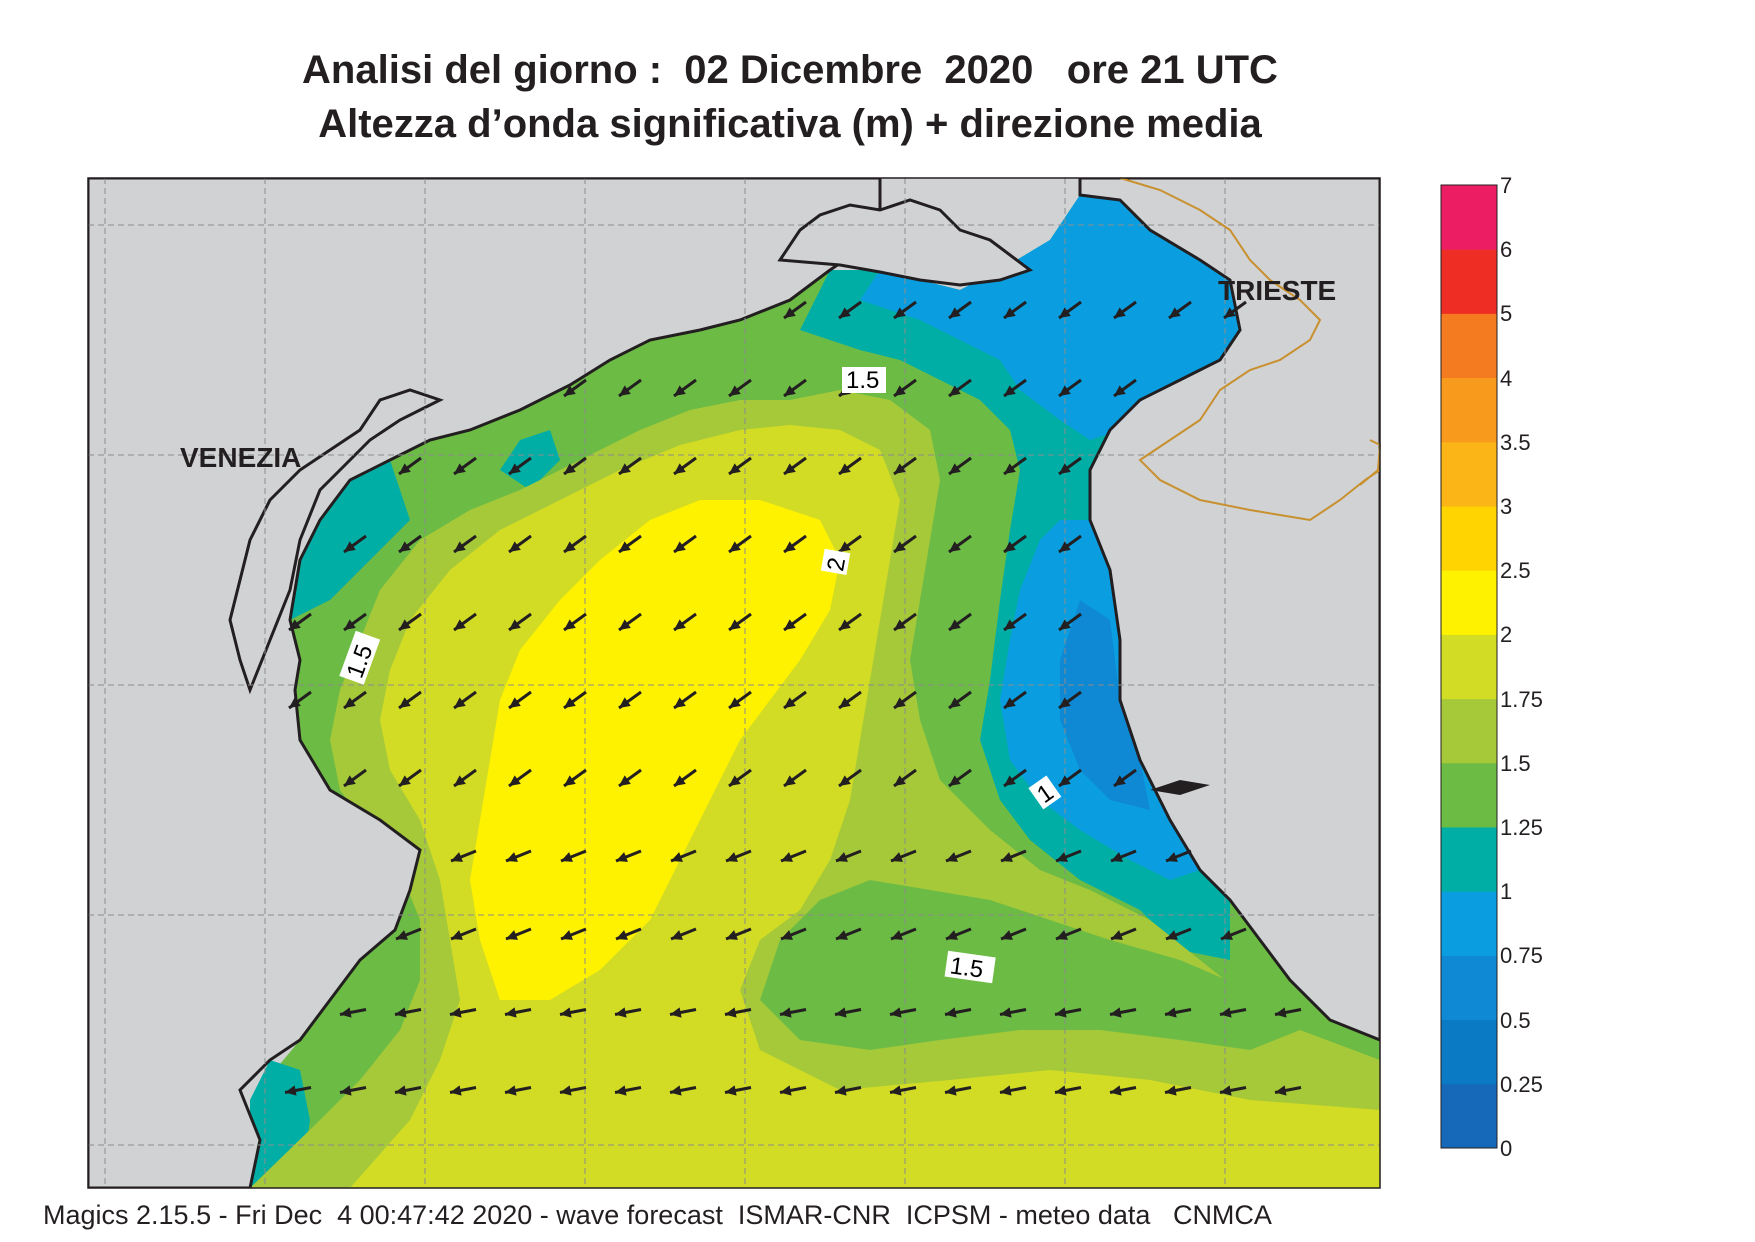 The height and width of the screenshot is (1242, 1755). Describe the element at coordinates (1515, 442) in the screenshot. I see `colorbar-tick-label: 3.5` at that location.